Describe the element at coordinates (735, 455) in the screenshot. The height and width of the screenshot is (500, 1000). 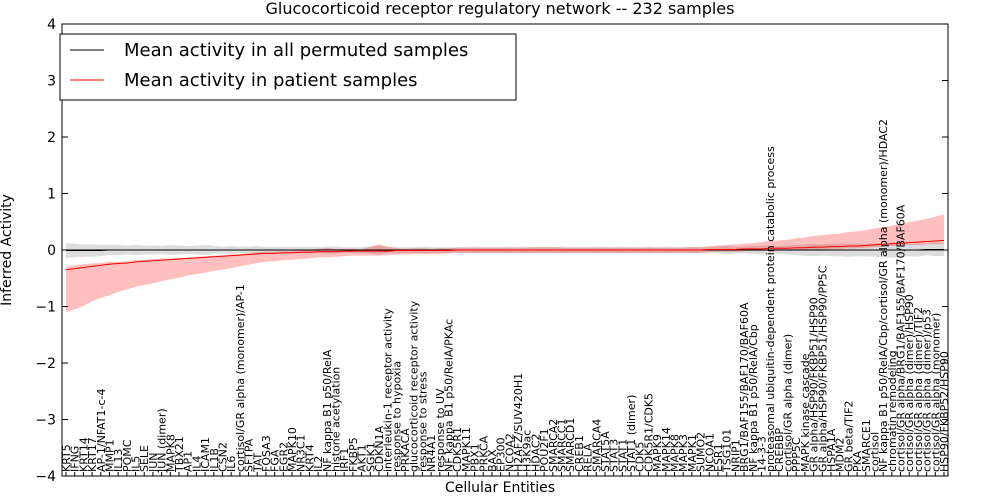
I see `x-tick-label: NRIP1` at that location.